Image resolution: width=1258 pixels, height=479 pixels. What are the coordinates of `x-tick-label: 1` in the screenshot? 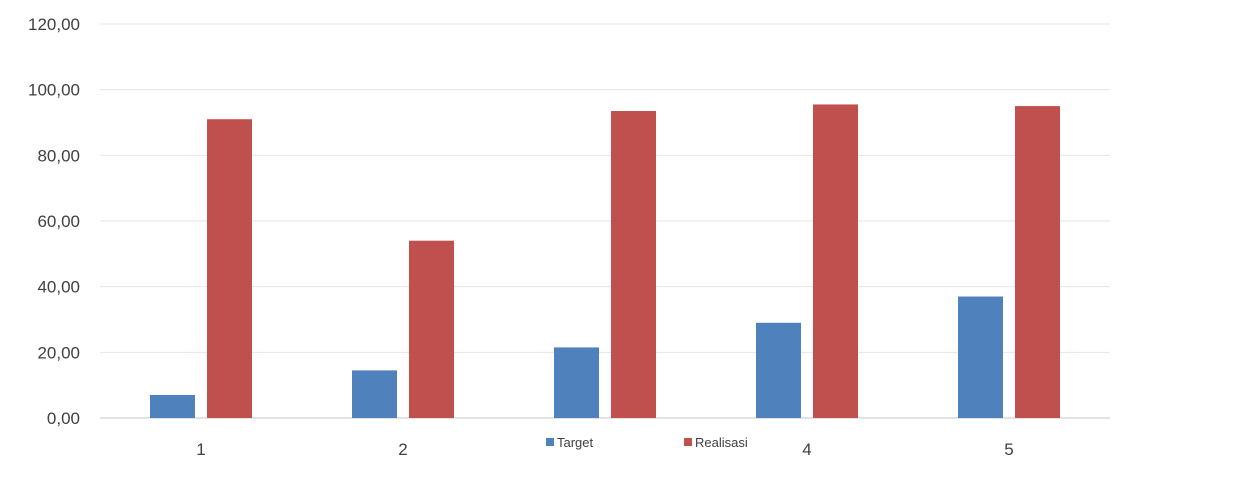 It's located at (200, 449).